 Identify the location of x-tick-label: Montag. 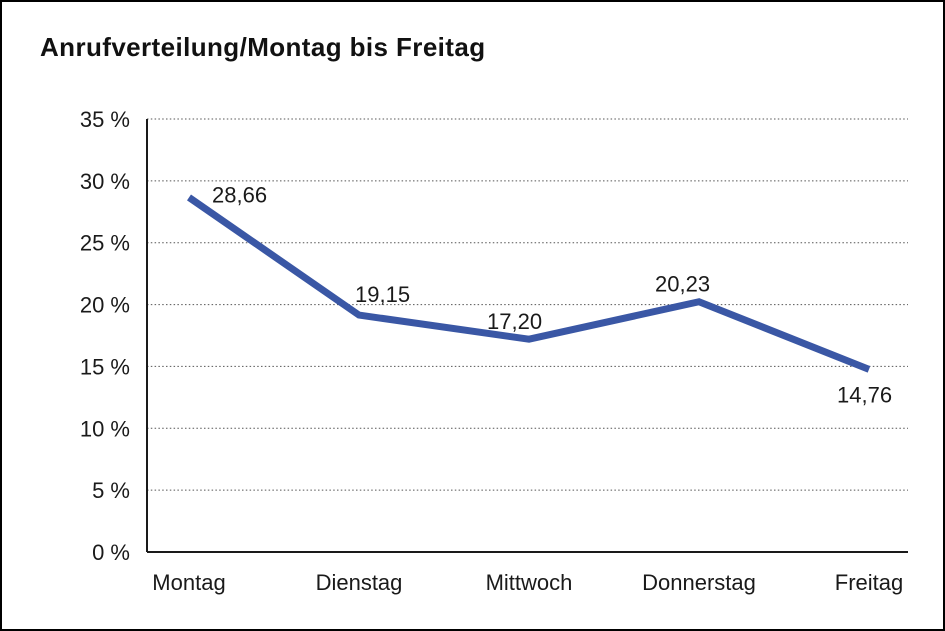
(188, 582).